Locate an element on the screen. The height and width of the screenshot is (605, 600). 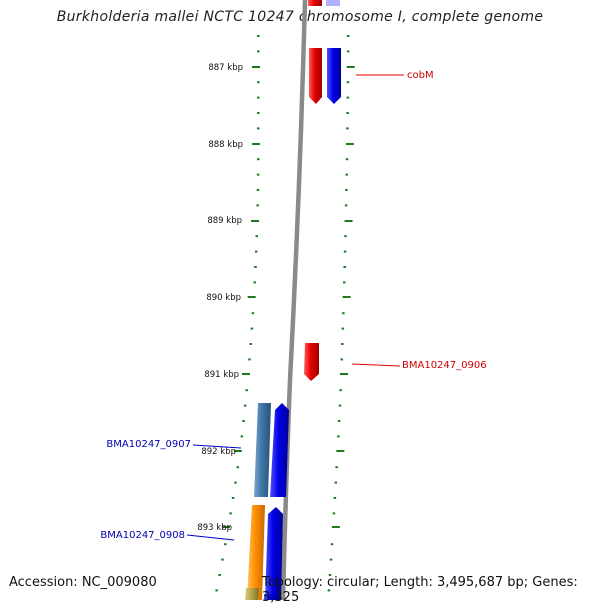
gene-blue-partial is located at coordinates (271, 597).